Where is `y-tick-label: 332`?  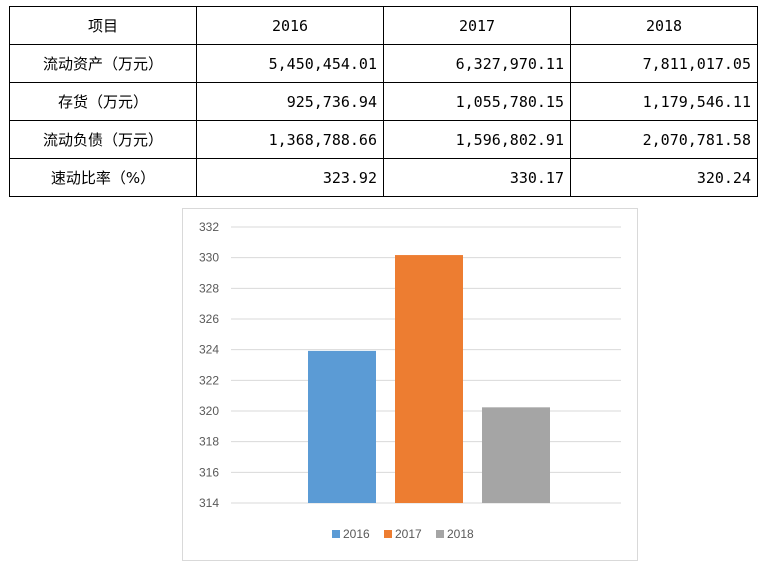 y-tick-label: 332 is located at coordinates (209, 227).